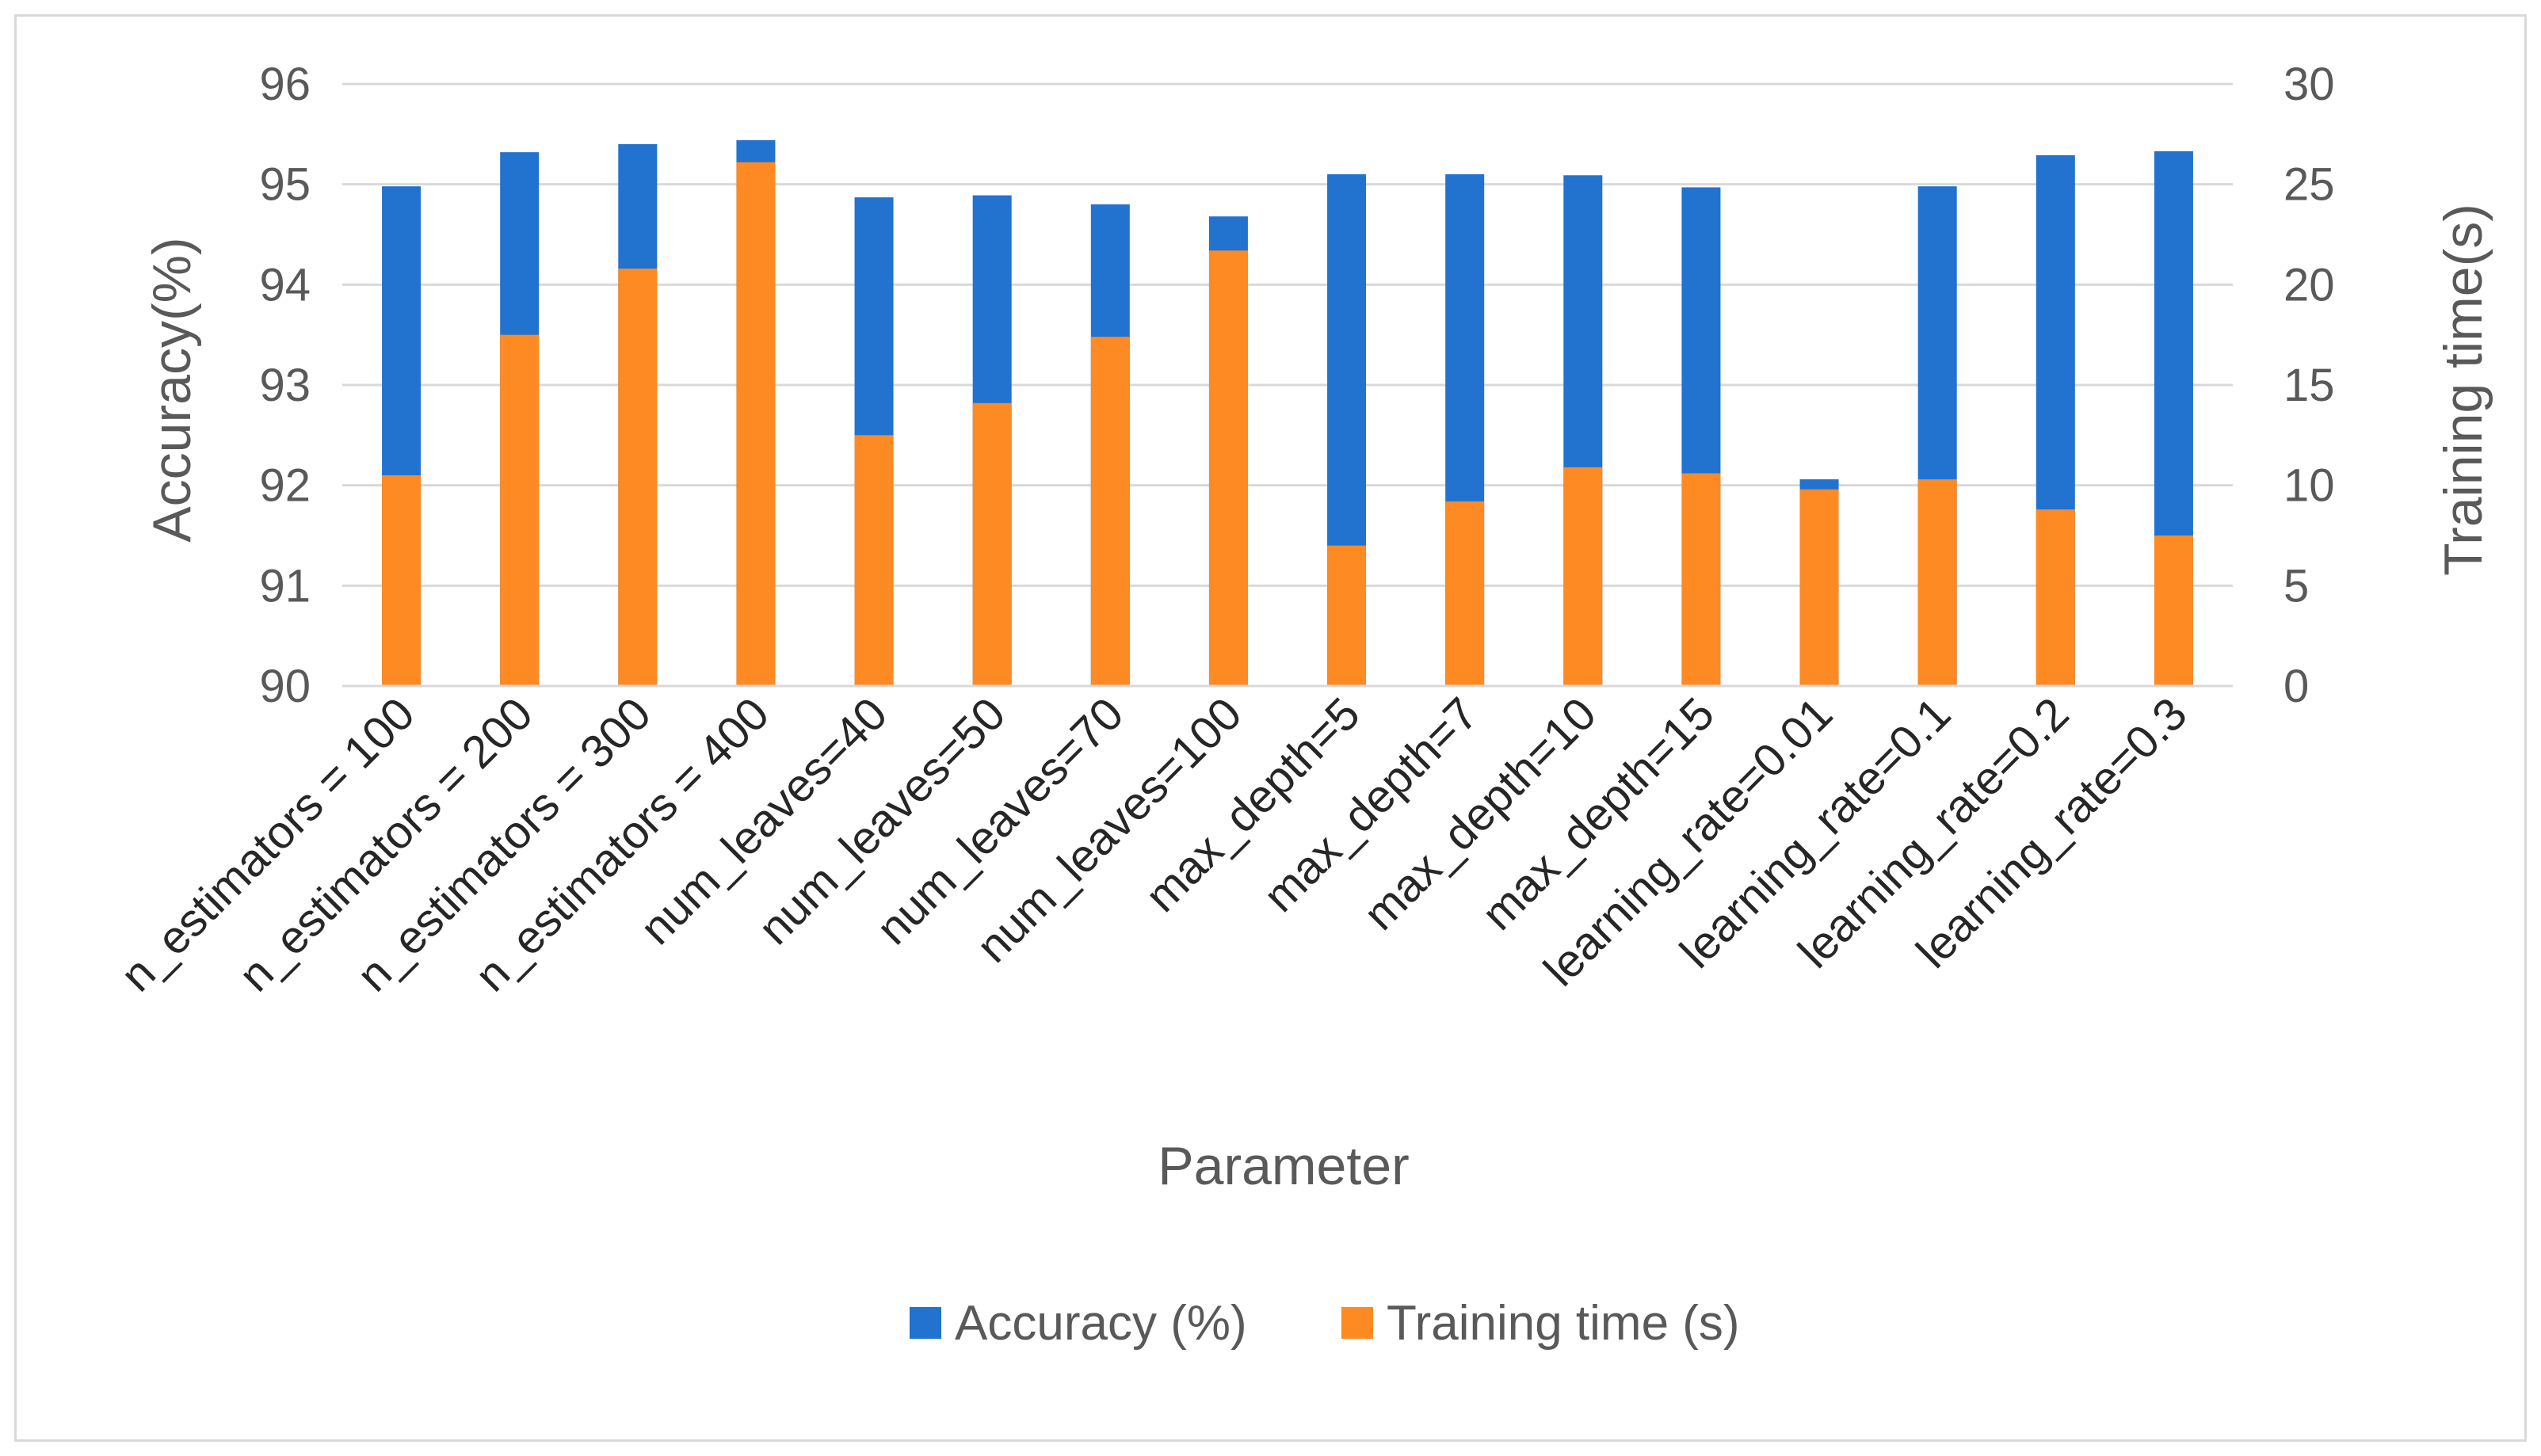 This screenshot has width=2541, height=1456. What do you see at coordinates (1283, 1166) in the screenshot?
I see `x-axis-title: Parameter` at bounding box center [1283, 1166].